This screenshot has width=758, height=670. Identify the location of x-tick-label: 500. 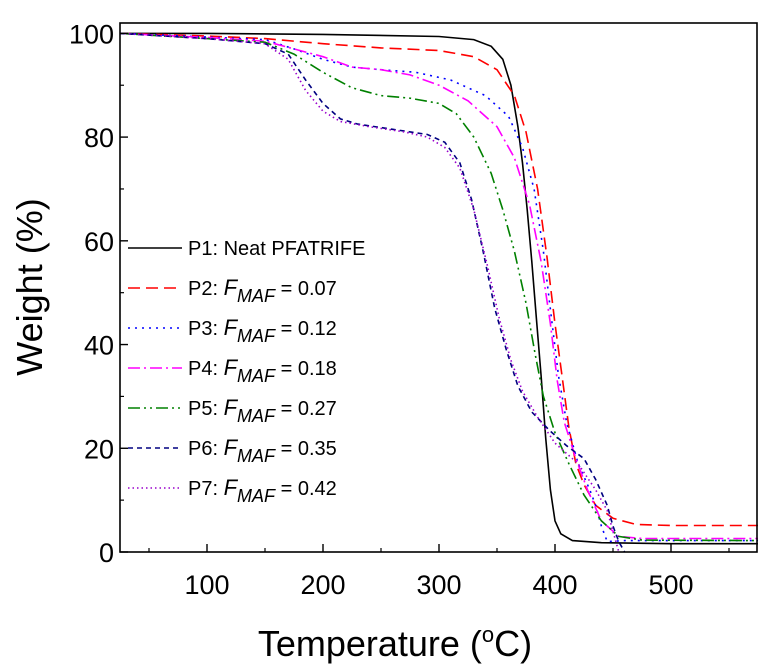
(670, 585).